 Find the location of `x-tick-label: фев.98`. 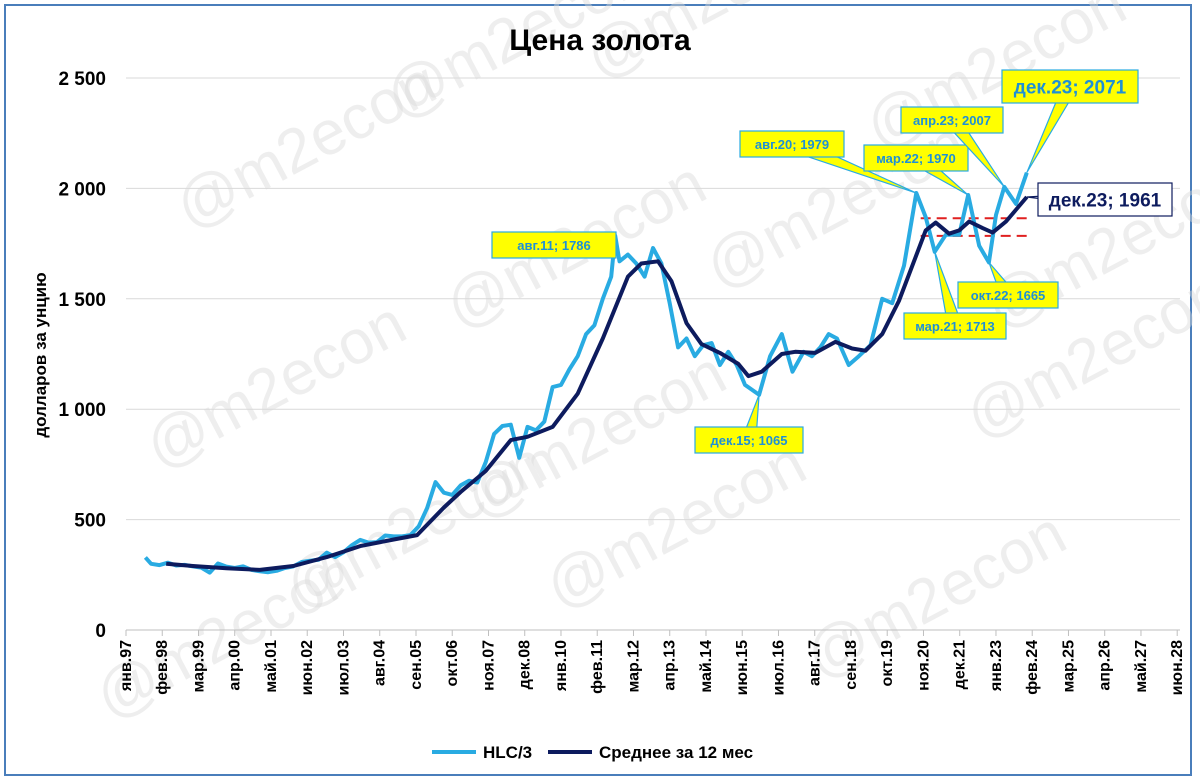

x-tick-label: фев.98 is located at coordinates (162, 667).